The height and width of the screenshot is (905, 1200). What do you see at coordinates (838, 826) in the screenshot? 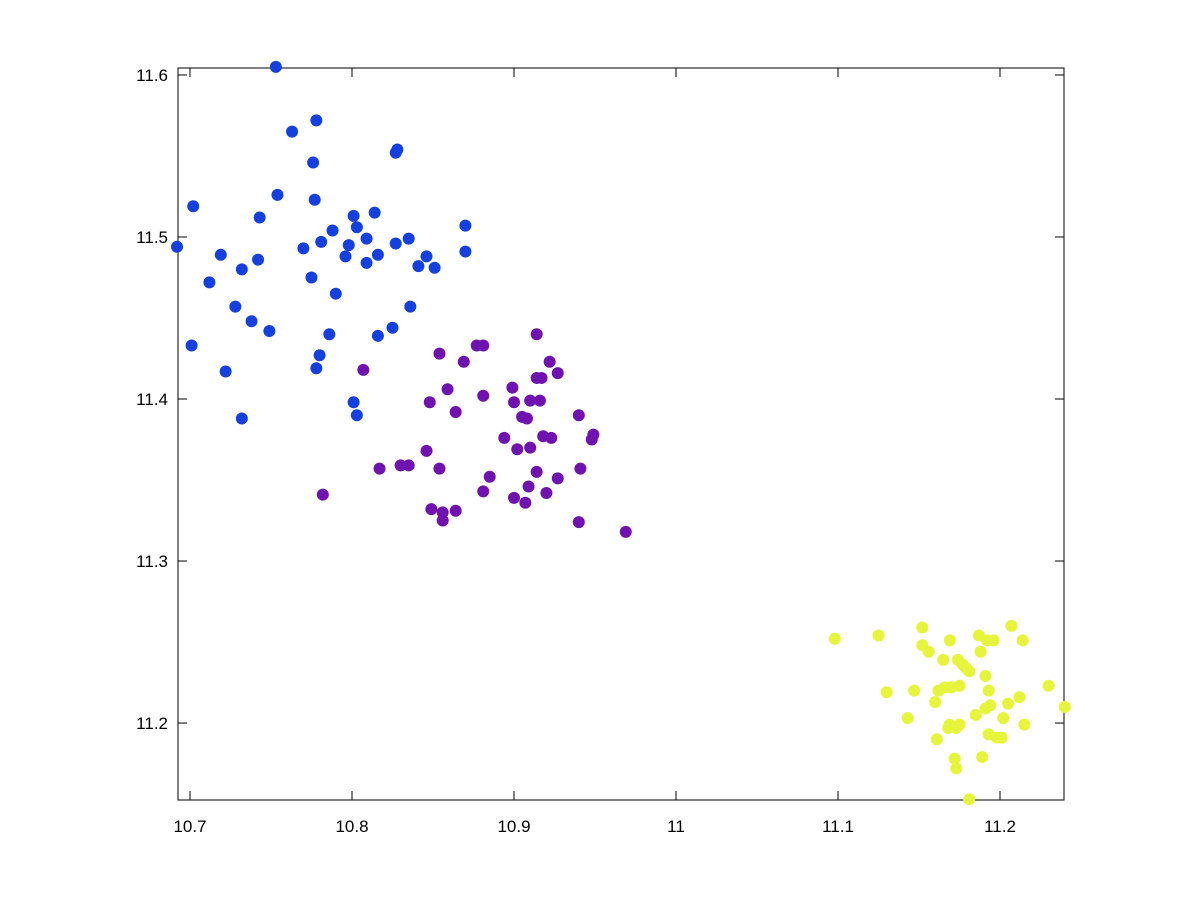
I see `x-tick-label: 11.1` at bounding box center [838, 826].